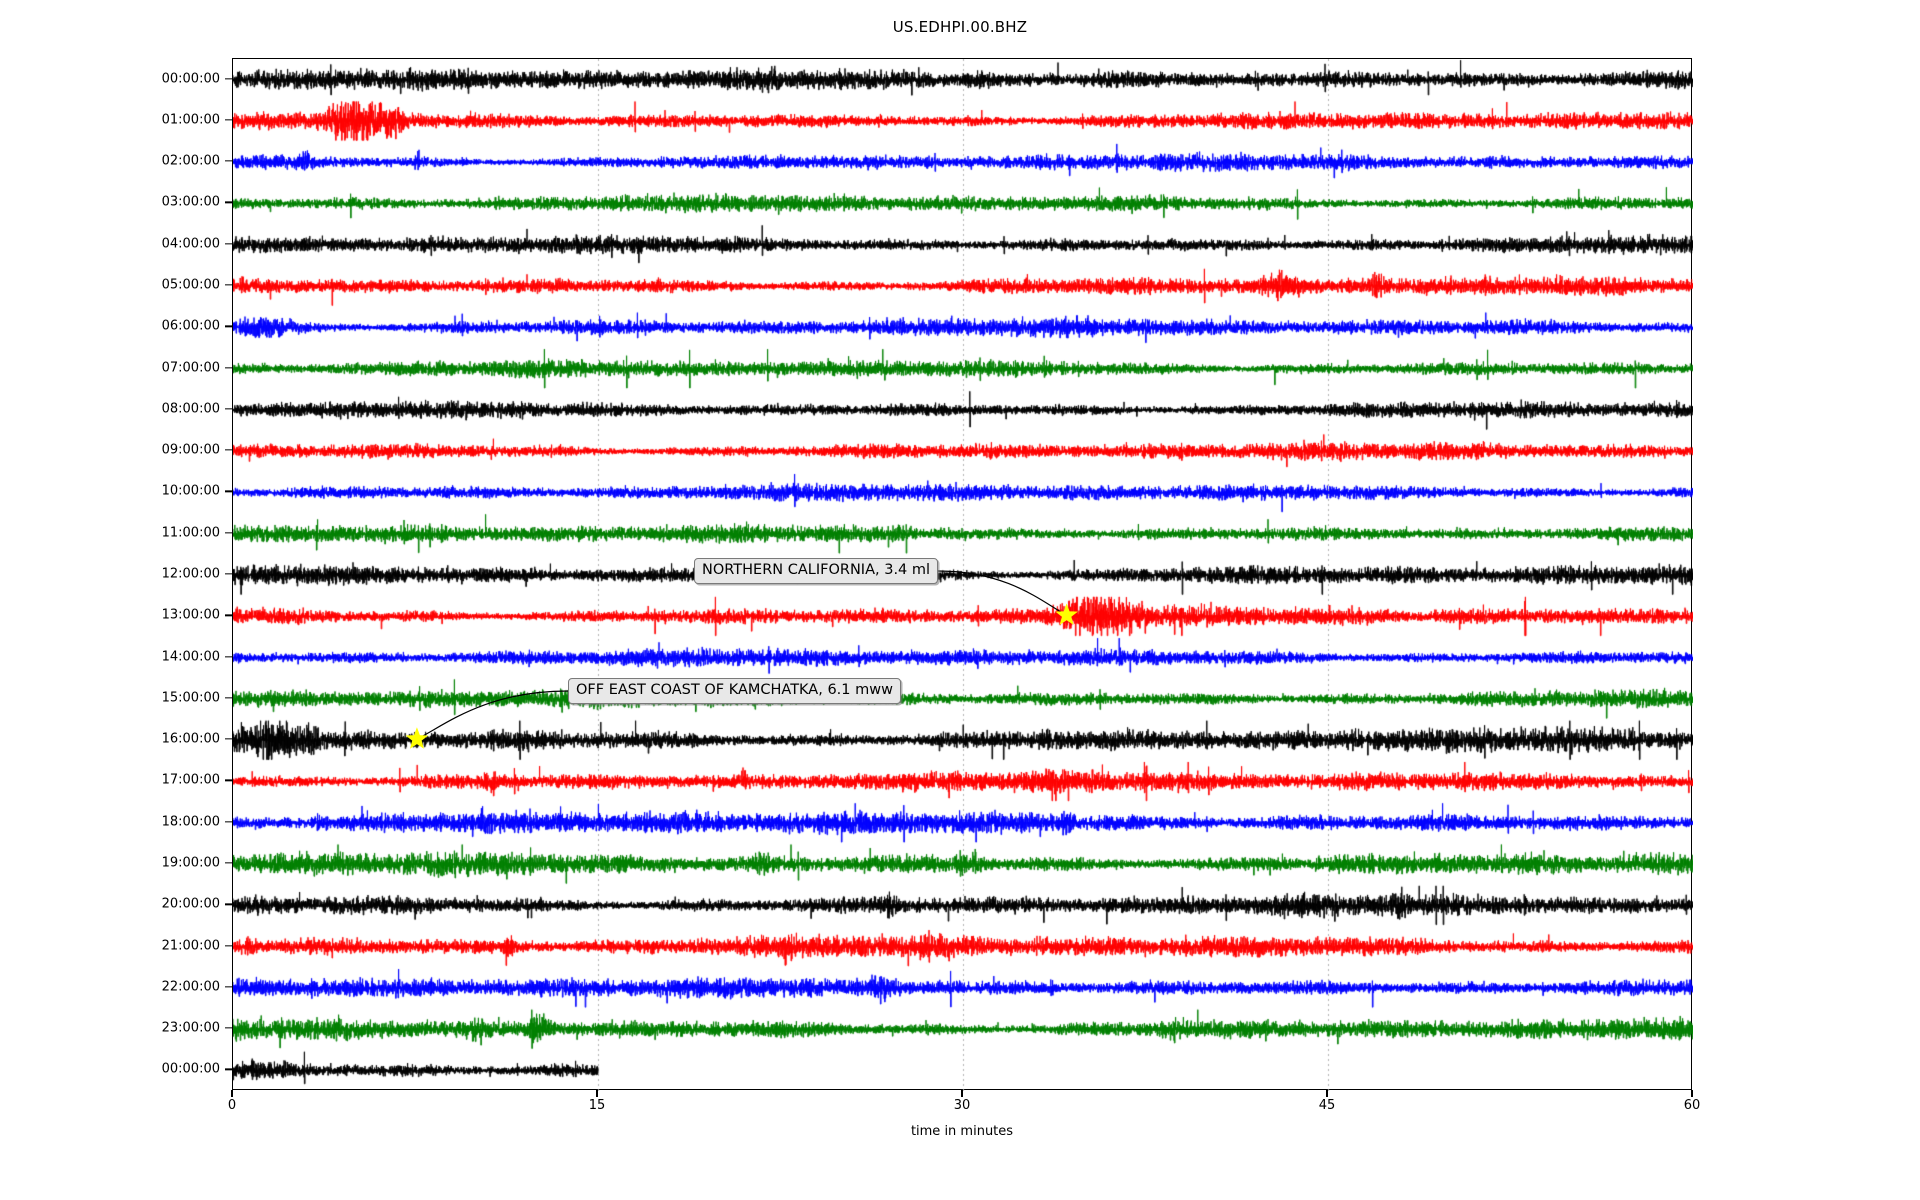  What do you see at coordinates (190, 863) in the screenshot?
I see `y-tick-label-hour: 19:00:00` at bounding box center [190, 863].